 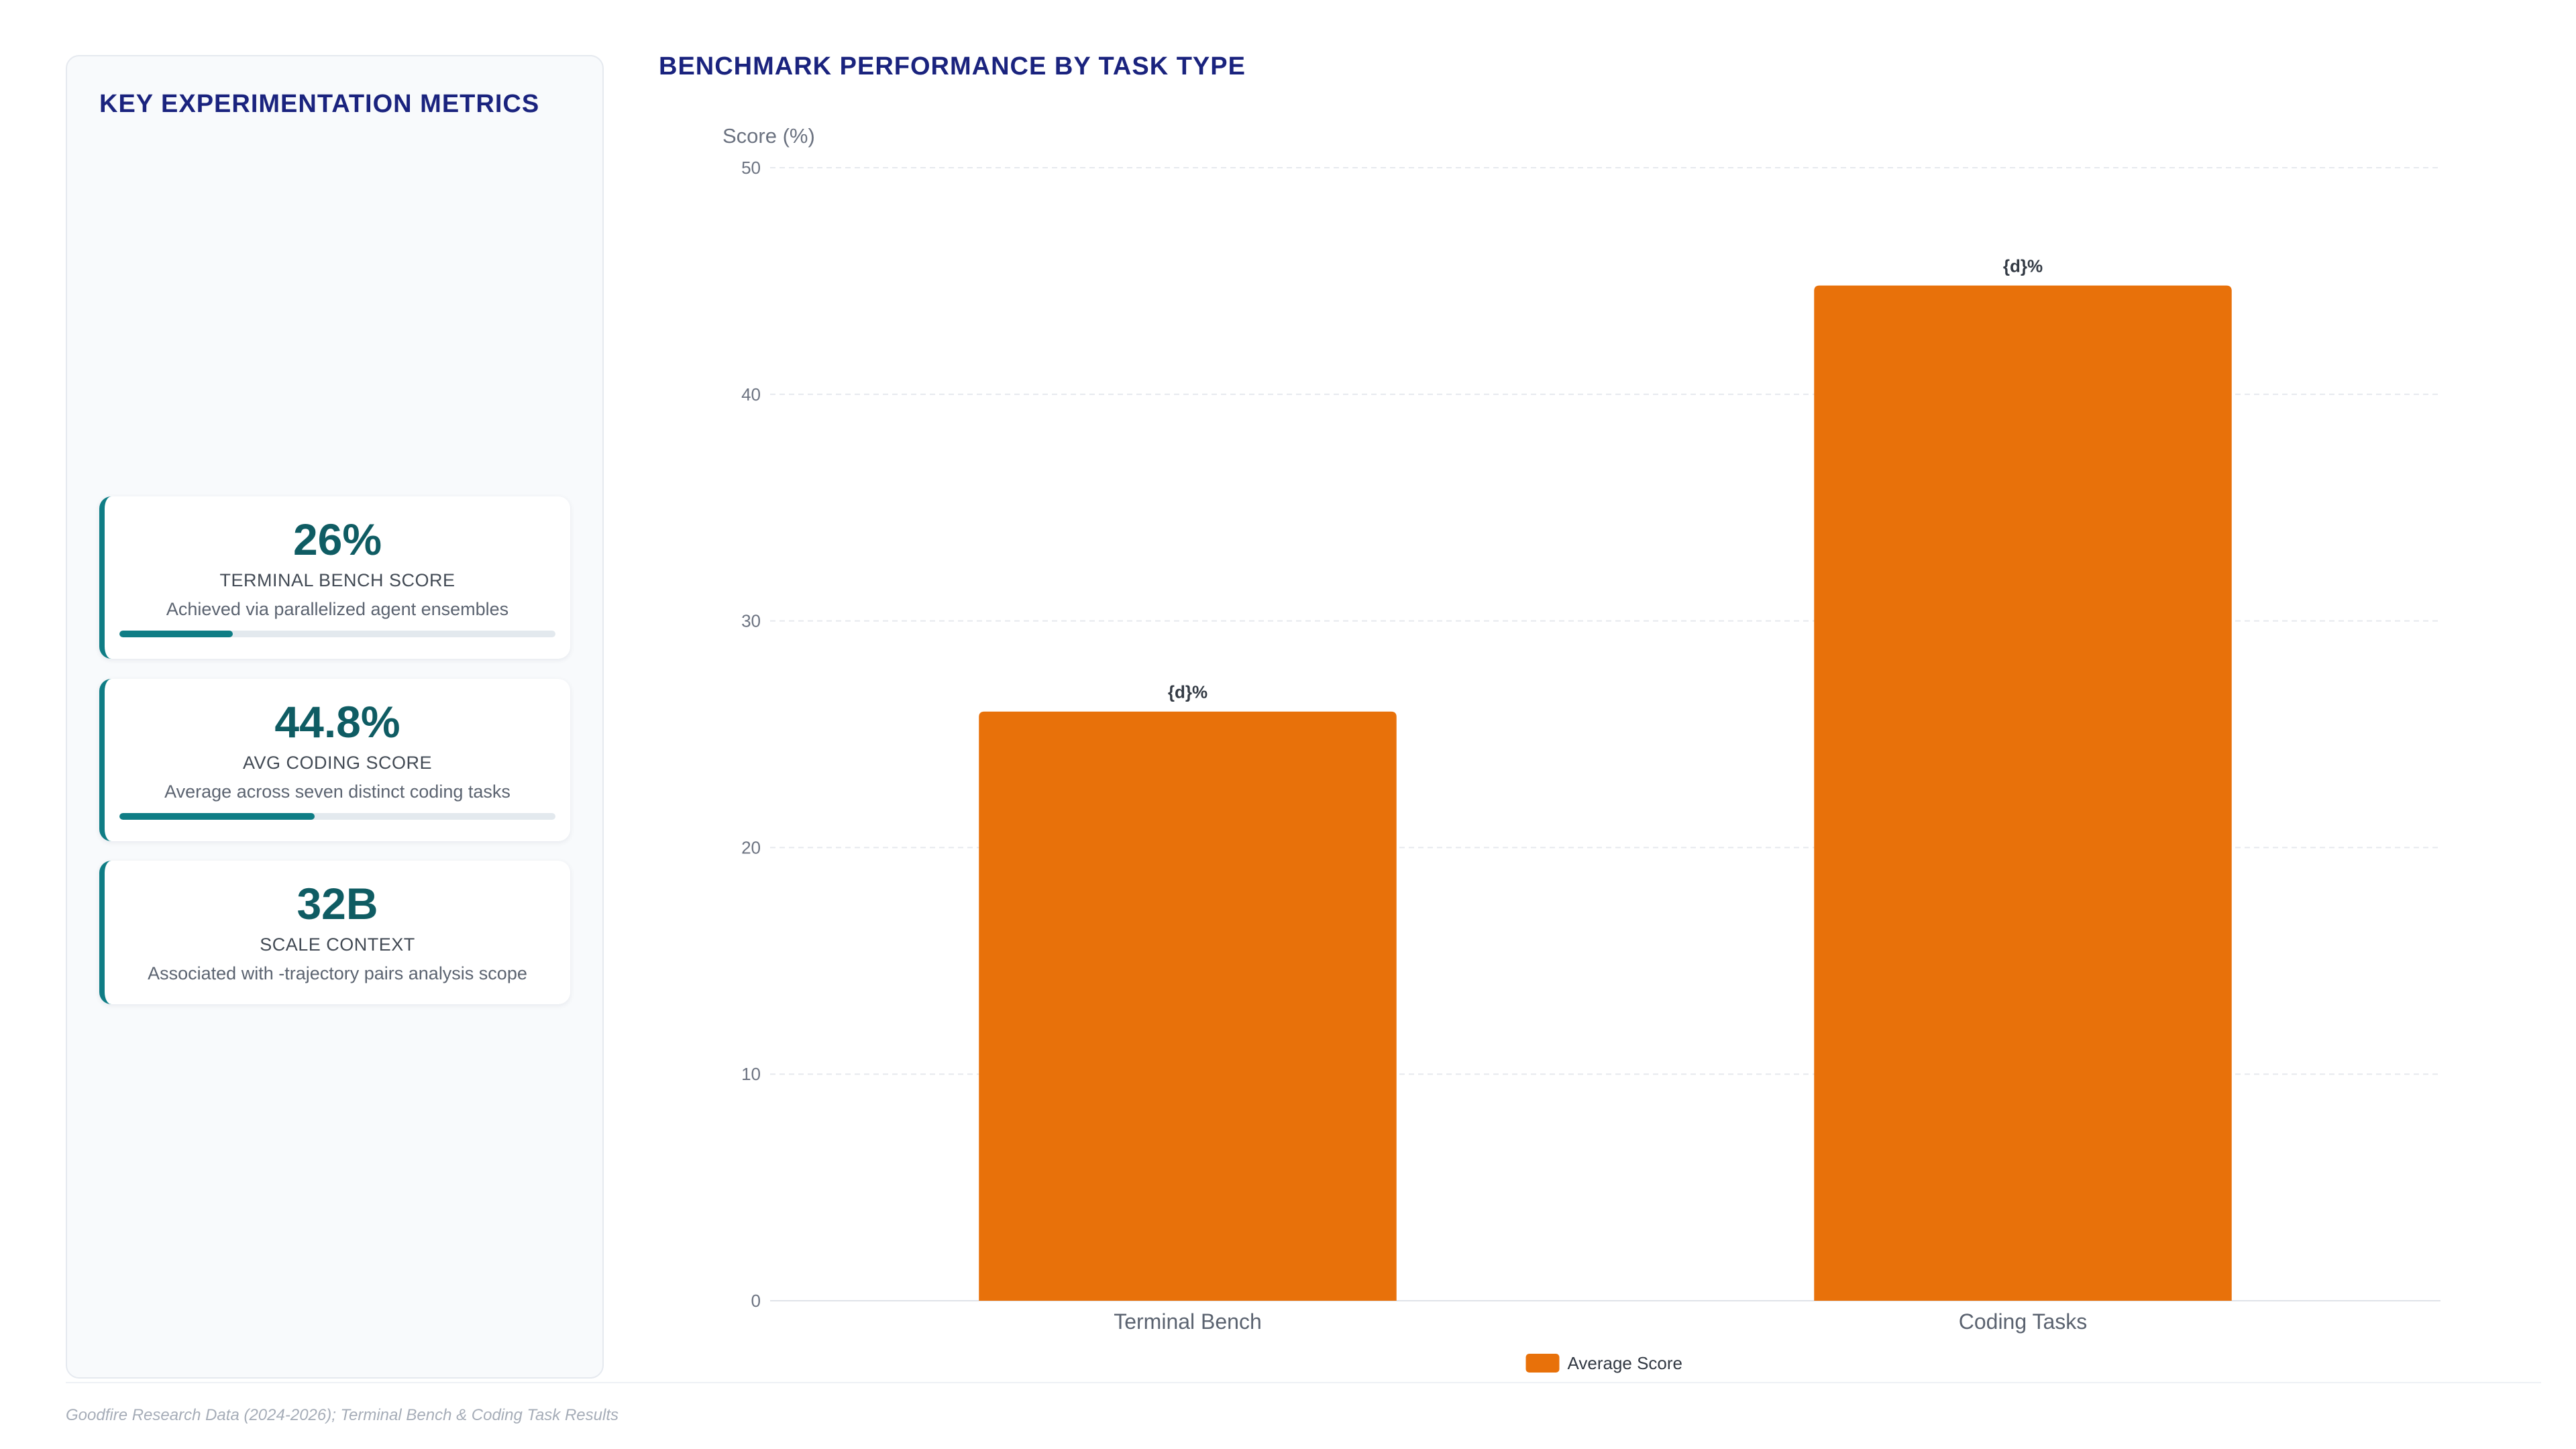 I want to click on metric-value: 44.8%, so click(x=337, y=722).